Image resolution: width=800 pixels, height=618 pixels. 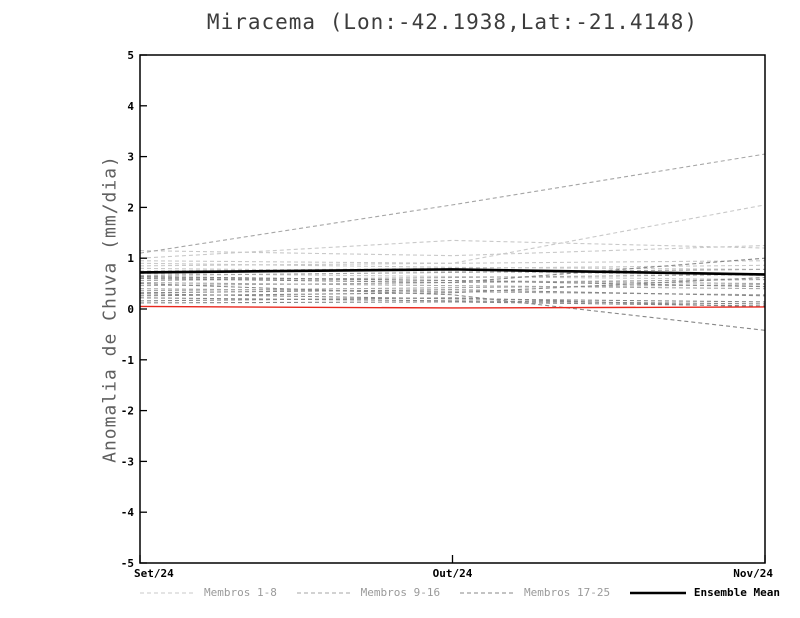 I want to click on reference-line, so click(x=452, y=307).